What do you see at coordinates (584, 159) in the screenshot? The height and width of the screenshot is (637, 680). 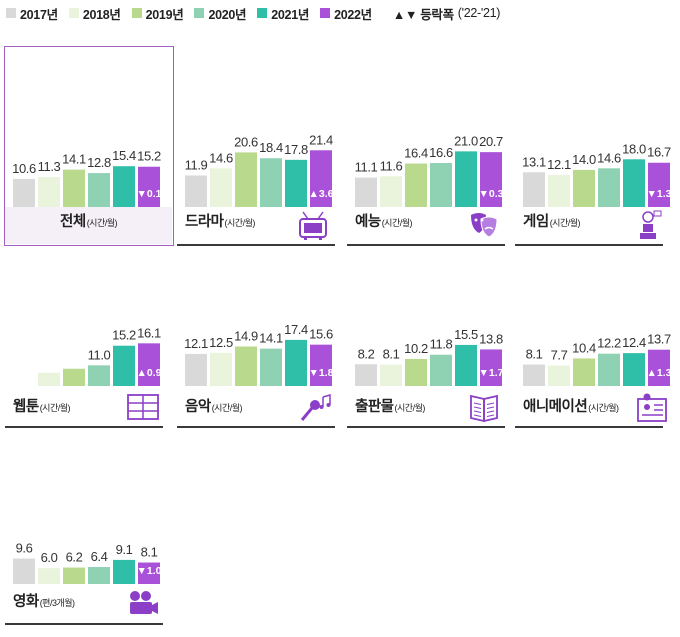 I see `value-label: 14.0` at bounding box center [584, 159].